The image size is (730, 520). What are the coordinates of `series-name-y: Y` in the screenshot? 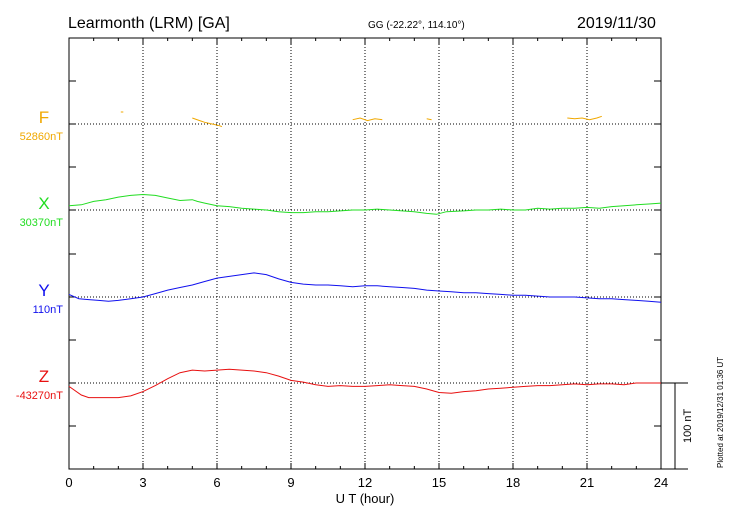 It's located at (43, 290).